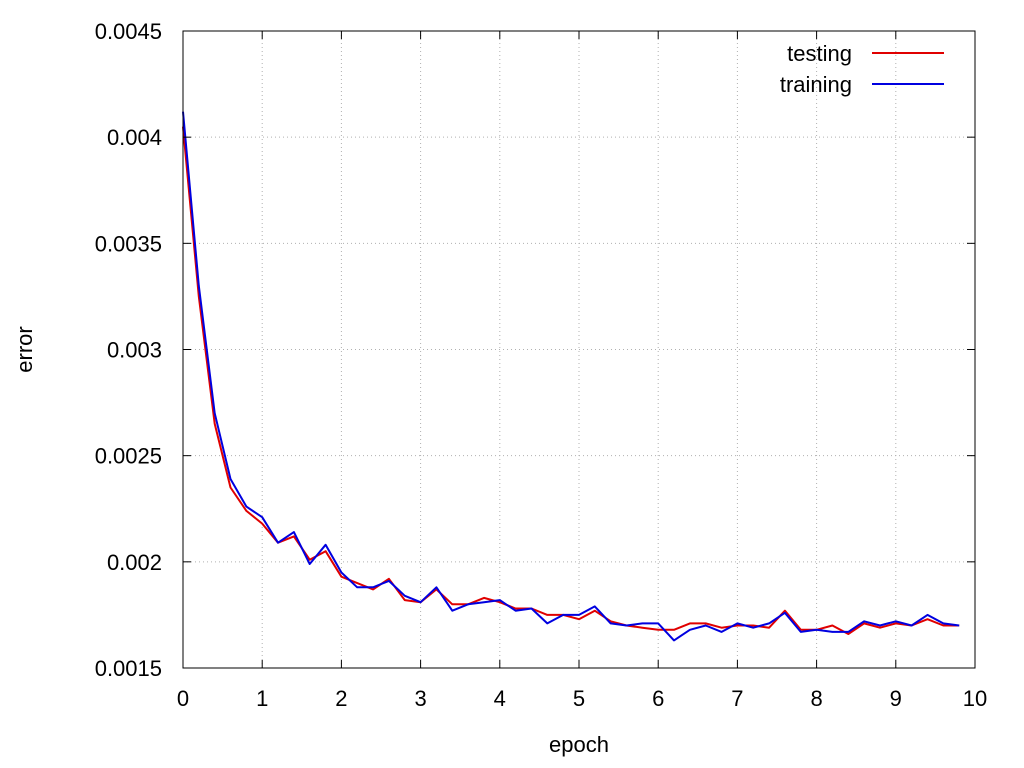  What do you see at coordinates (658, 698) in the screenshot?
I see `x-tick-label: 6` at bounding box center [658, 698].